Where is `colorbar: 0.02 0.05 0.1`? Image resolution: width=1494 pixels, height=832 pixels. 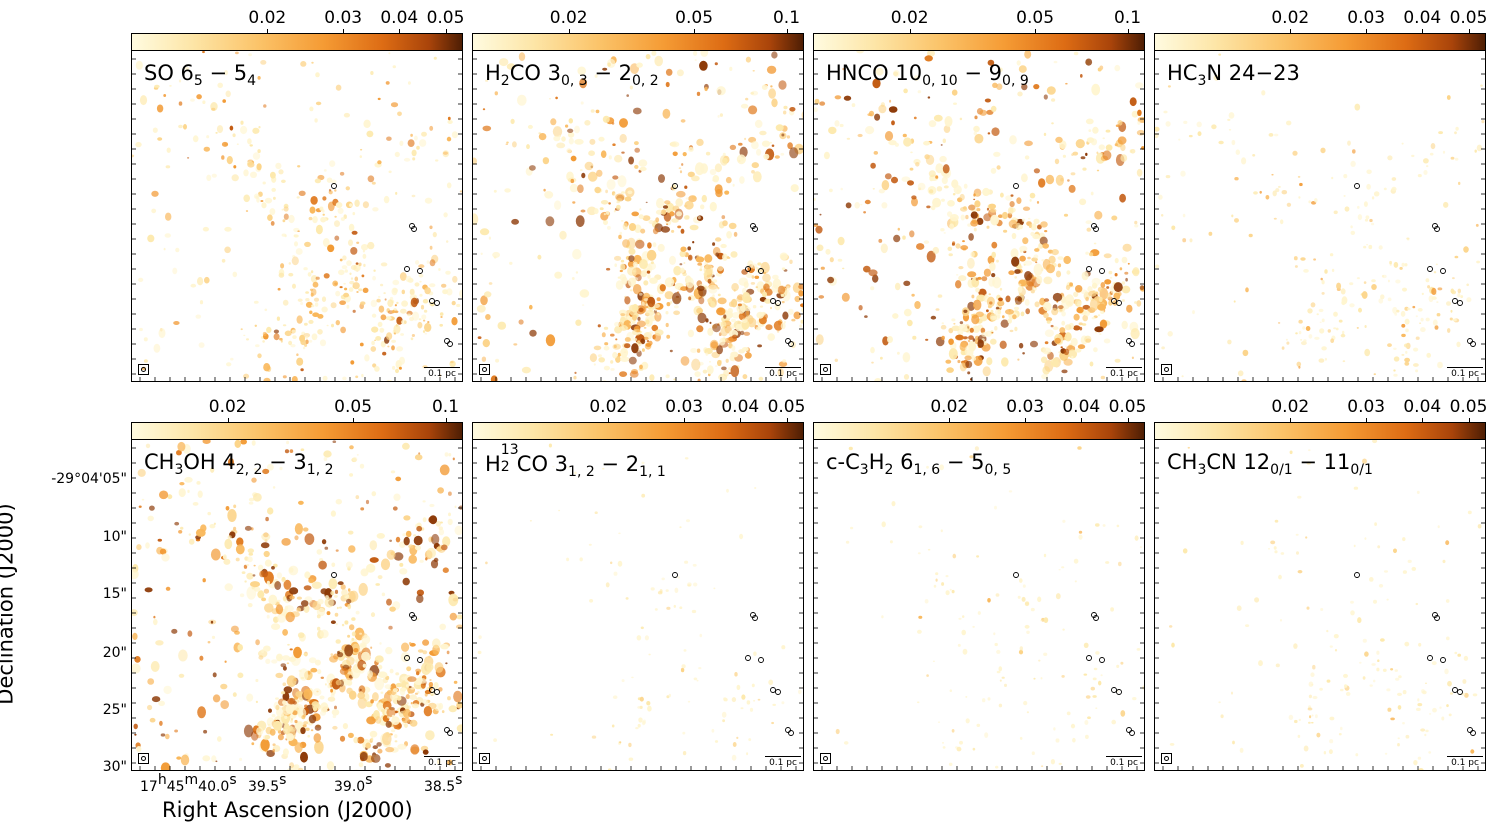 colorbar: 0.02 0.05 0.1 is located at coordinates (638, 29).